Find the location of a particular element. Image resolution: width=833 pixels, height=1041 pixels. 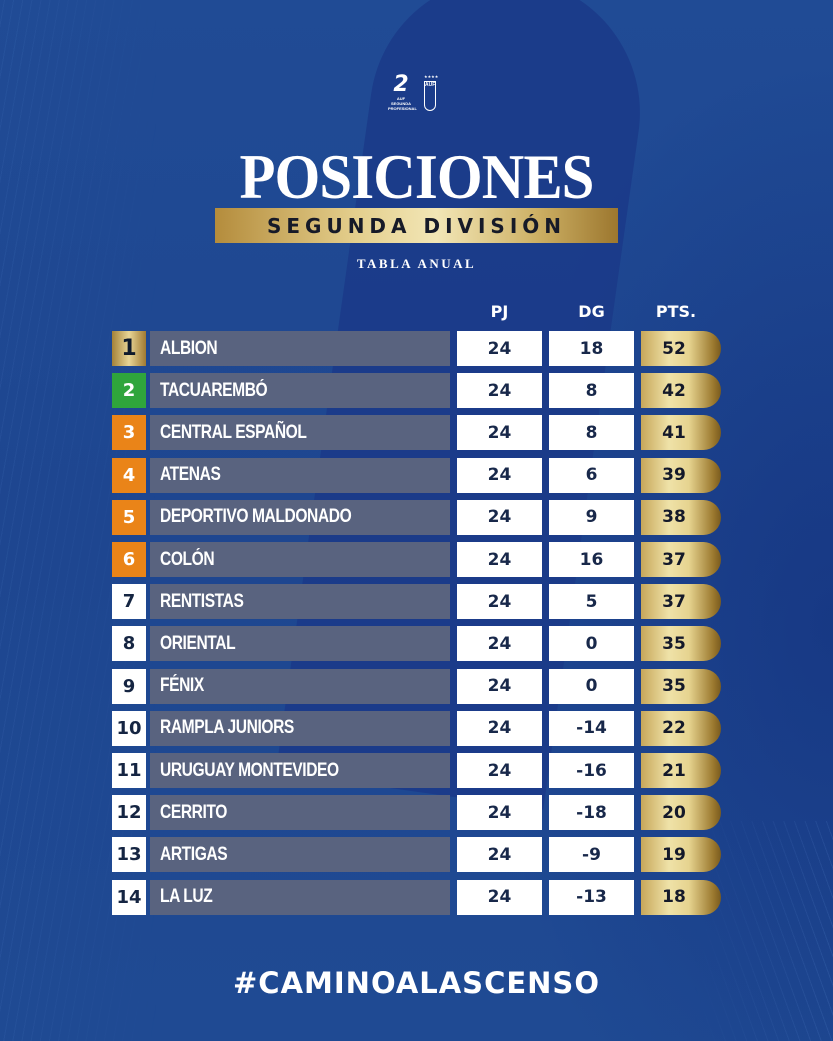

team-name-cell: DEPORTIVO MALDONADO is located at coordinates (300, 517).